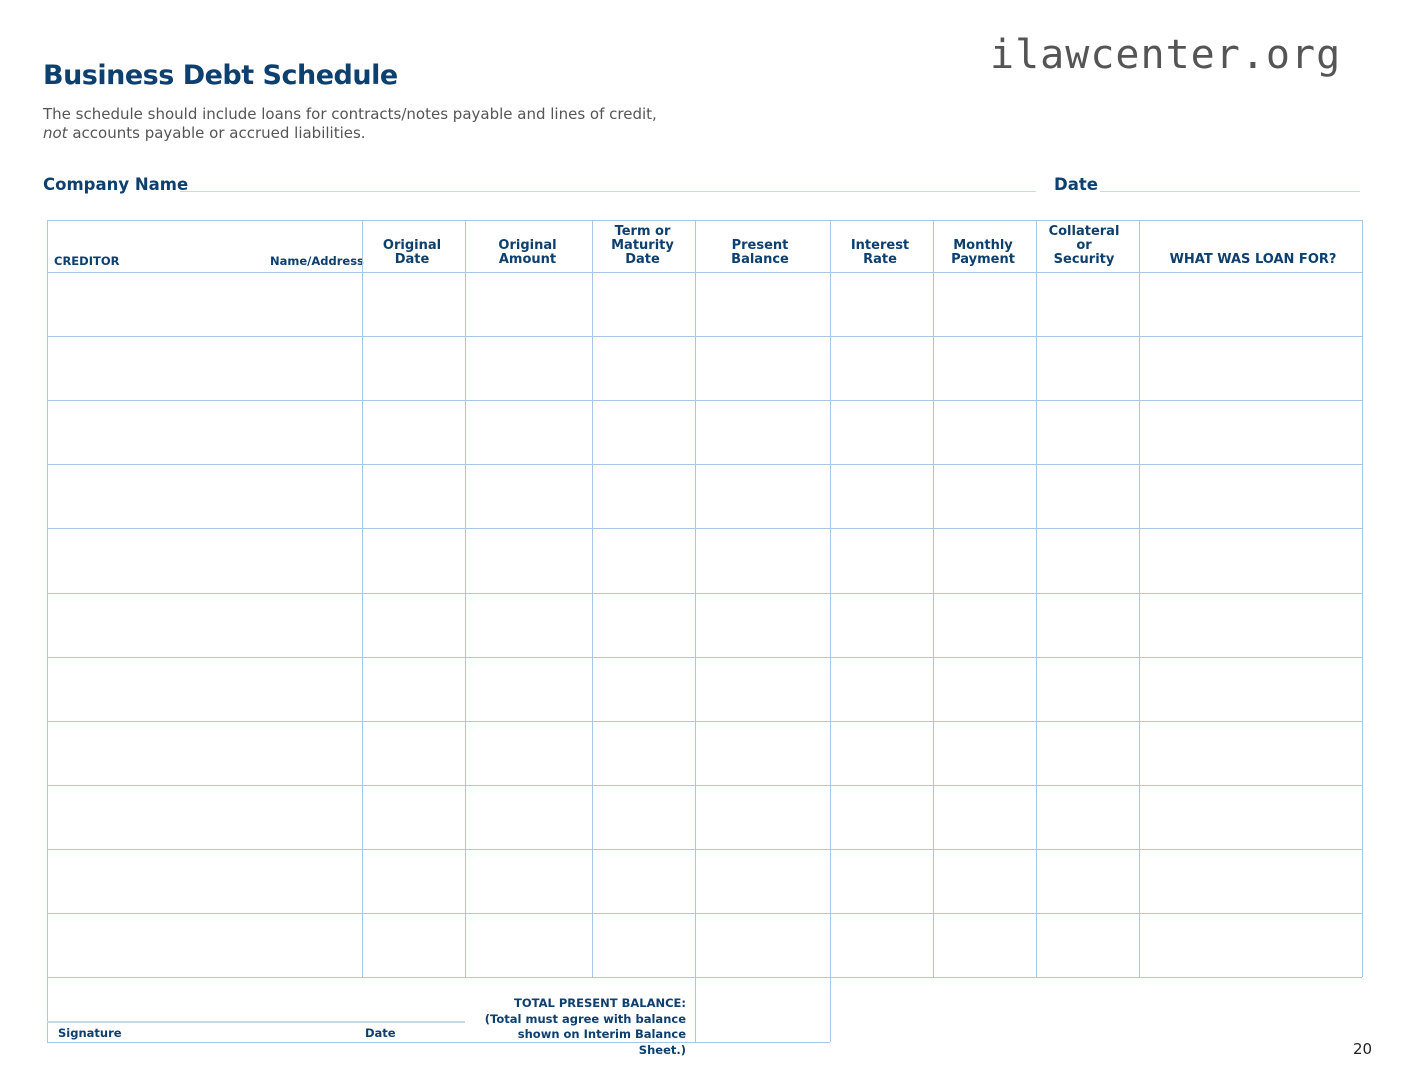 This screenshot has width=1411, height=1090. What do you see at coordinates (1230, 191) in the screenshot?
I see `date-field` at bounding box center [1230, 191].